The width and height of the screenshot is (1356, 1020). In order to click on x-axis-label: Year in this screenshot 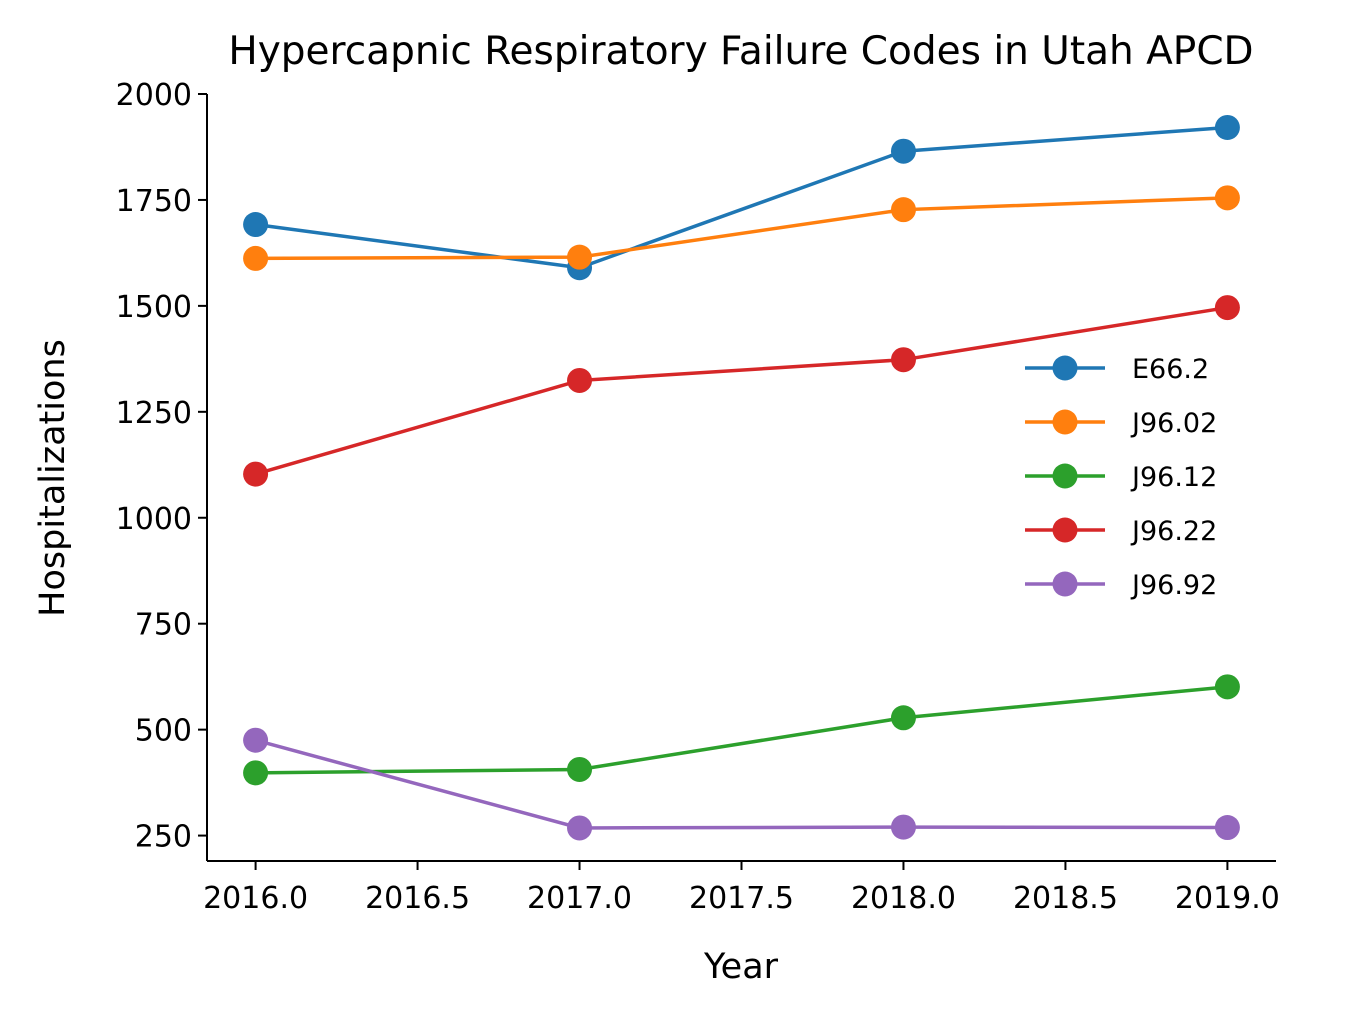, I will do `click(741, 967)`.